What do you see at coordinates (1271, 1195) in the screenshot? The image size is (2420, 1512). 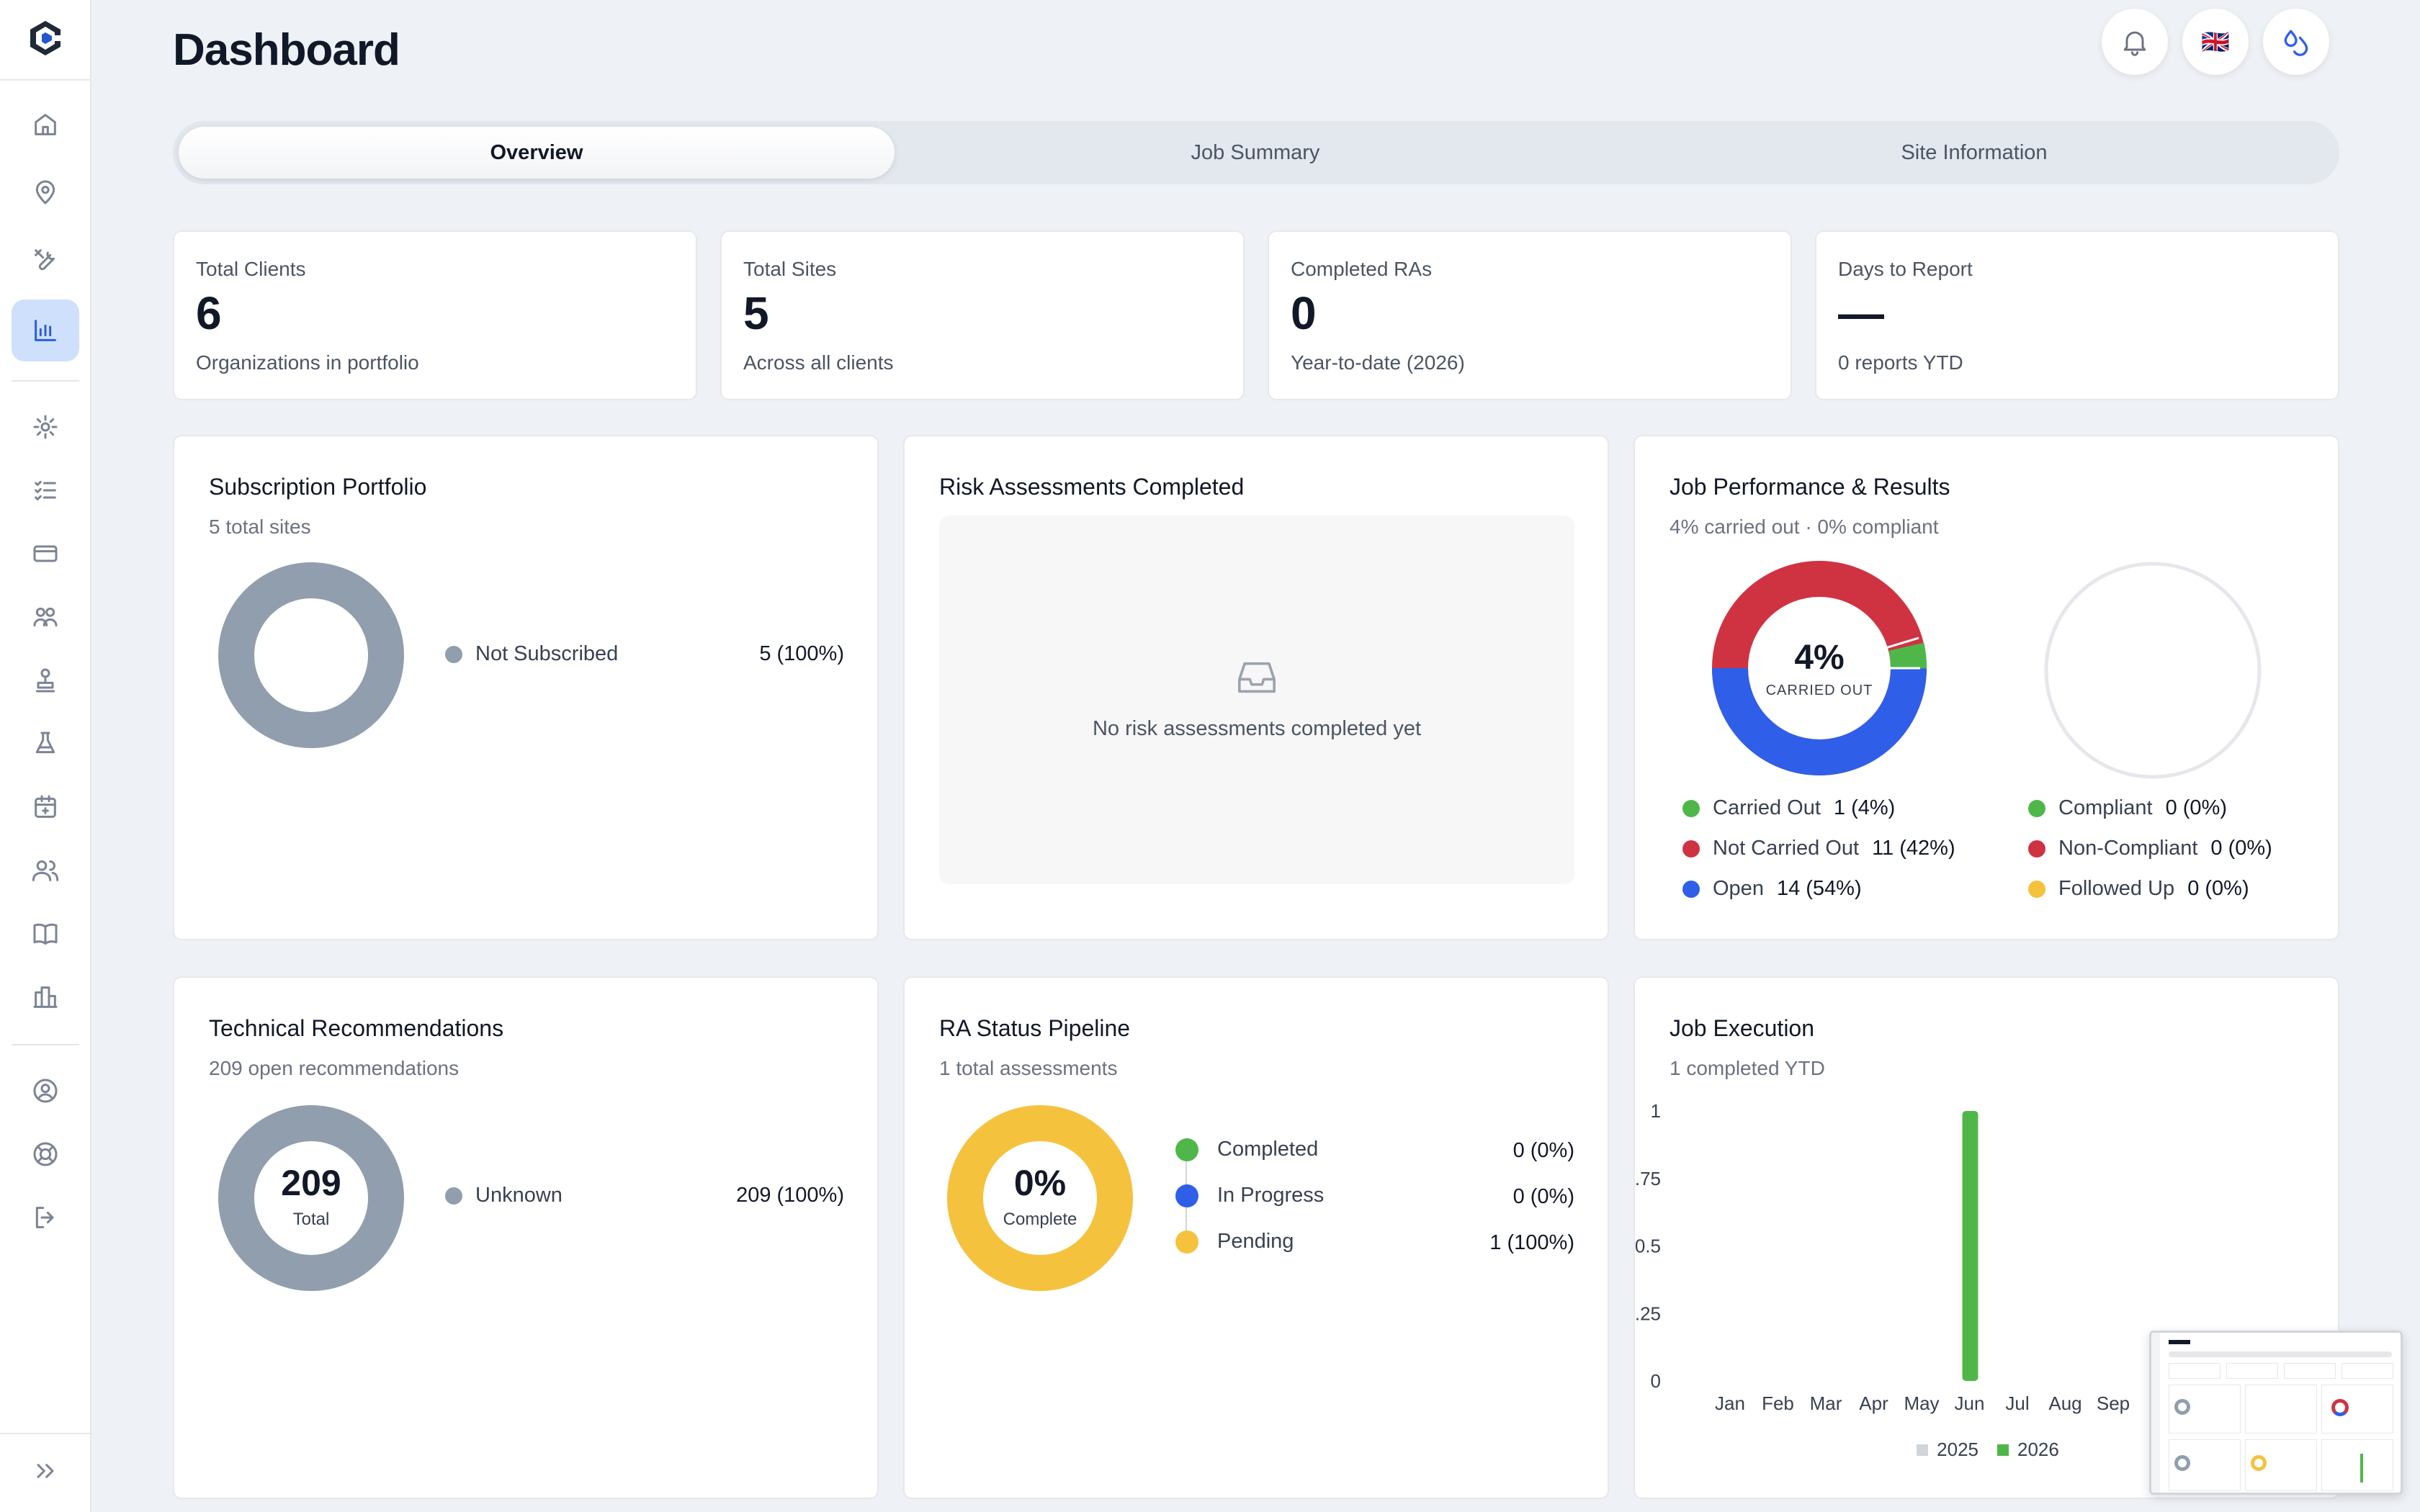 I see `step-label: In Progress` at bounding box center [1271, 1195].